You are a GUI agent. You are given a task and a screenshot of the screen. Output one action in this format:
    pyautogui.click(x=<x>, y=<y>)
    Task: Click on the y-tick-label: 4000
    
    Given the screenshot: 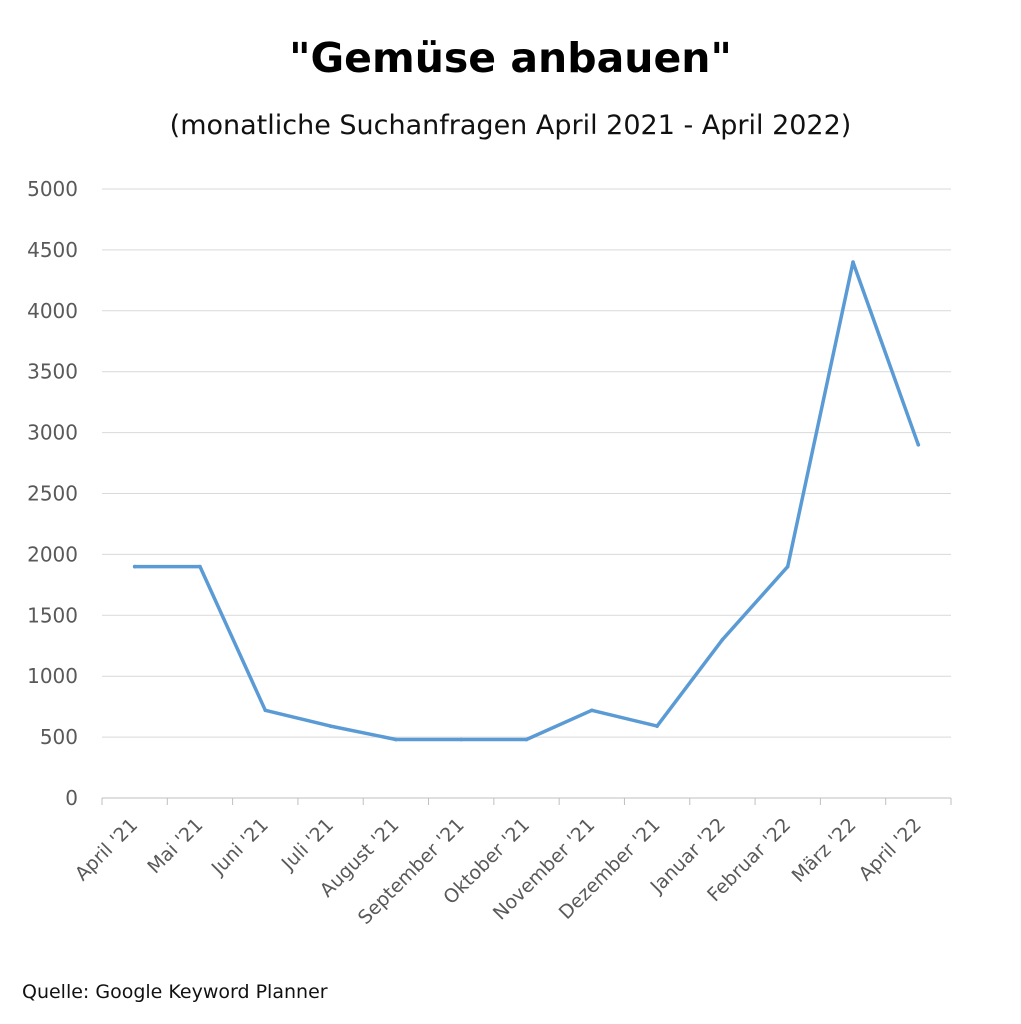 What is the action you would take?
    pyautogui.click(x=52, y=311)
    